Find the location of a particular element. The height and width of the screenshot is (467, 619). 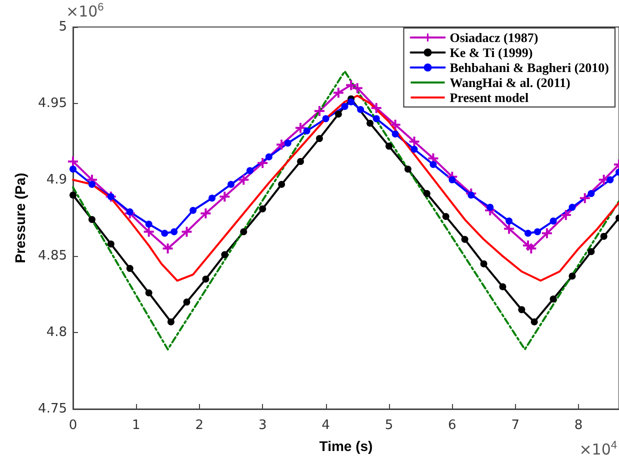

legend-label: Present model is located at coordinates (489, 97).